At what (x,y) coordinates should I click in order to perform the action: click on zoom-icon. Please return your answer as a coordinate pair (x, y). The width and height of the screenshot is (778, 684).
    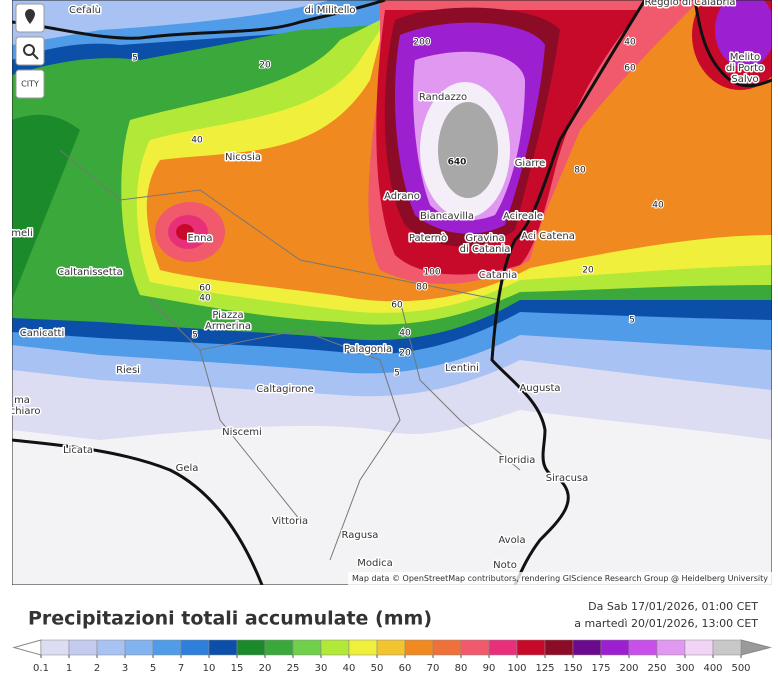
    Looking at the image, I should click on (29, 50).